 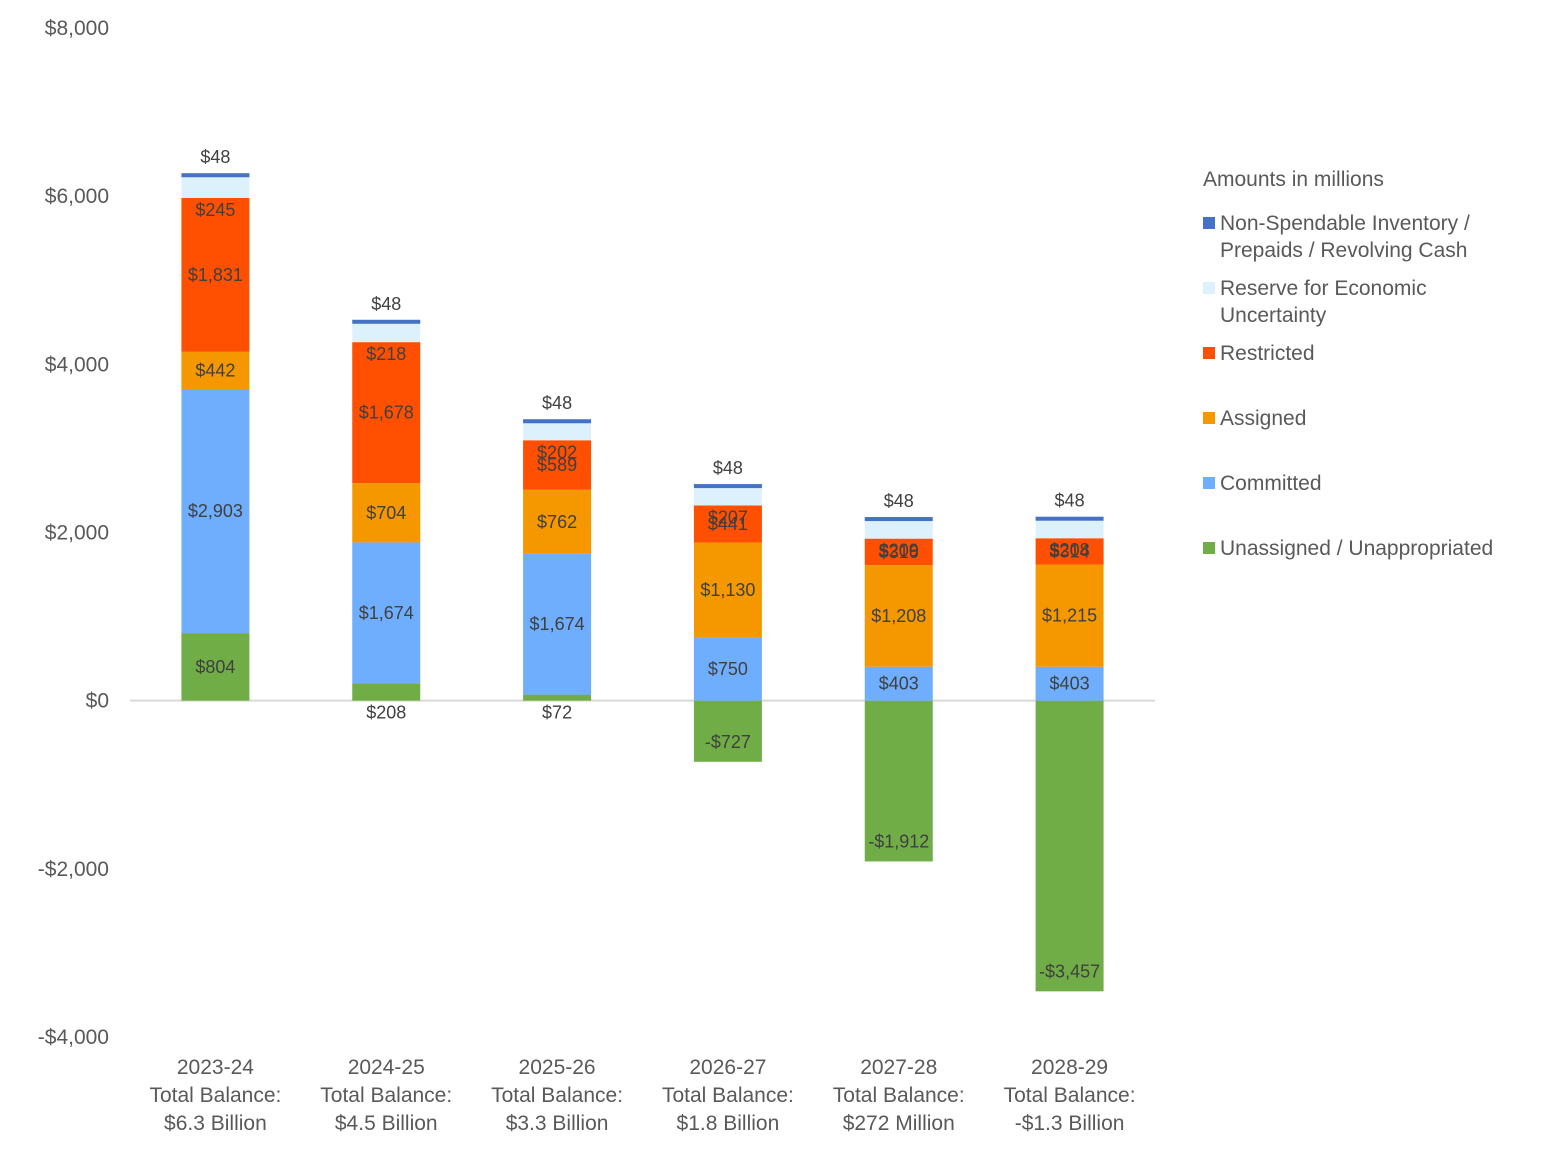 I want to click on data-label: $441, so click(x=728, y=524).